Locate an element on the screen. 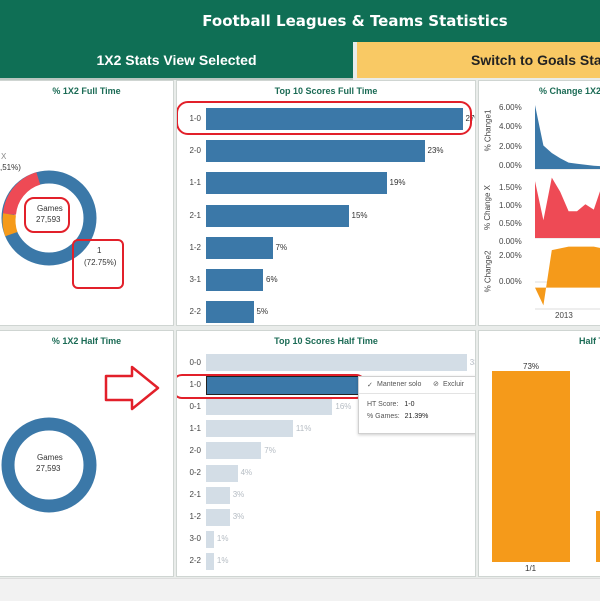 This screenshot has width=600, height=601. ht-selected-annotation is located at coordinates (271, 386).